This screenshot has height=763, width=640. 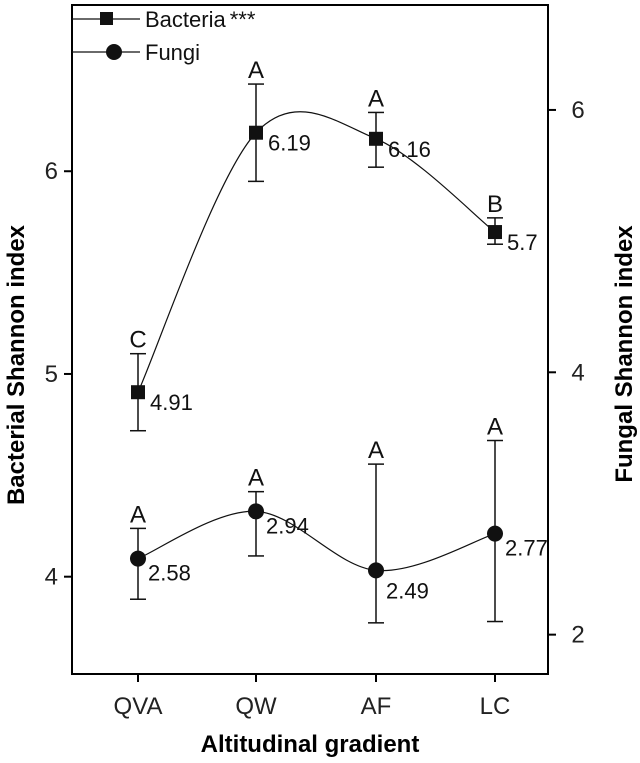 I want to click on x-tick-label: LC, so click(x=495, y=706).